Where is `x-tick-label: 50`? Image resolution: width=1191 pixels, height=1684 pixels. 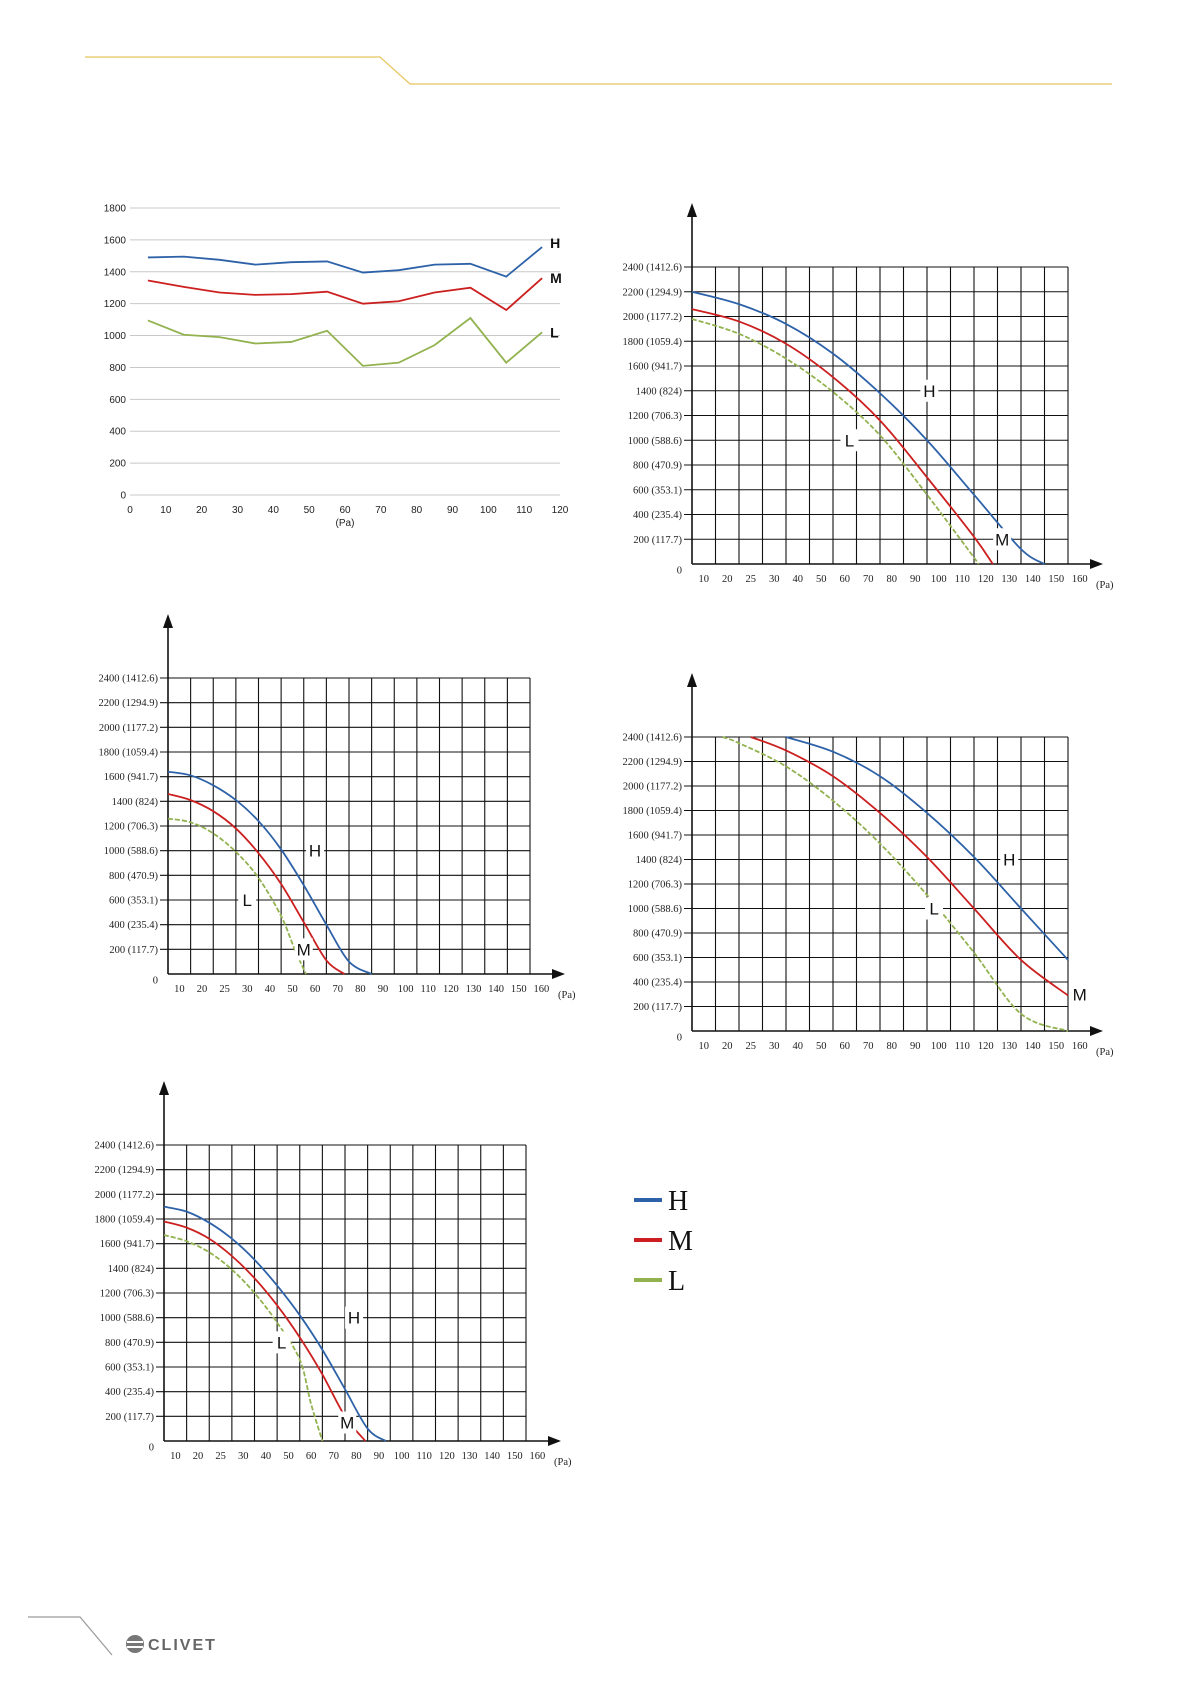
x-tick-label: 50 is located at coordinates (310, 510).